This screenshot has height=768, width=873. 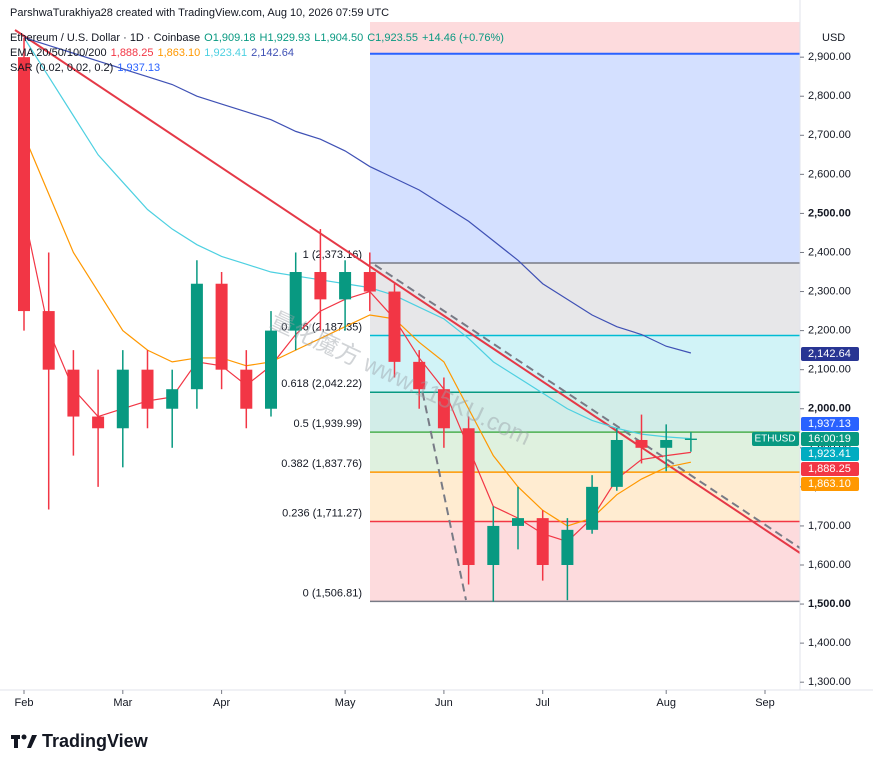 I want to click on price-tag-label: 2,142.64, so click(x=829, y=354).